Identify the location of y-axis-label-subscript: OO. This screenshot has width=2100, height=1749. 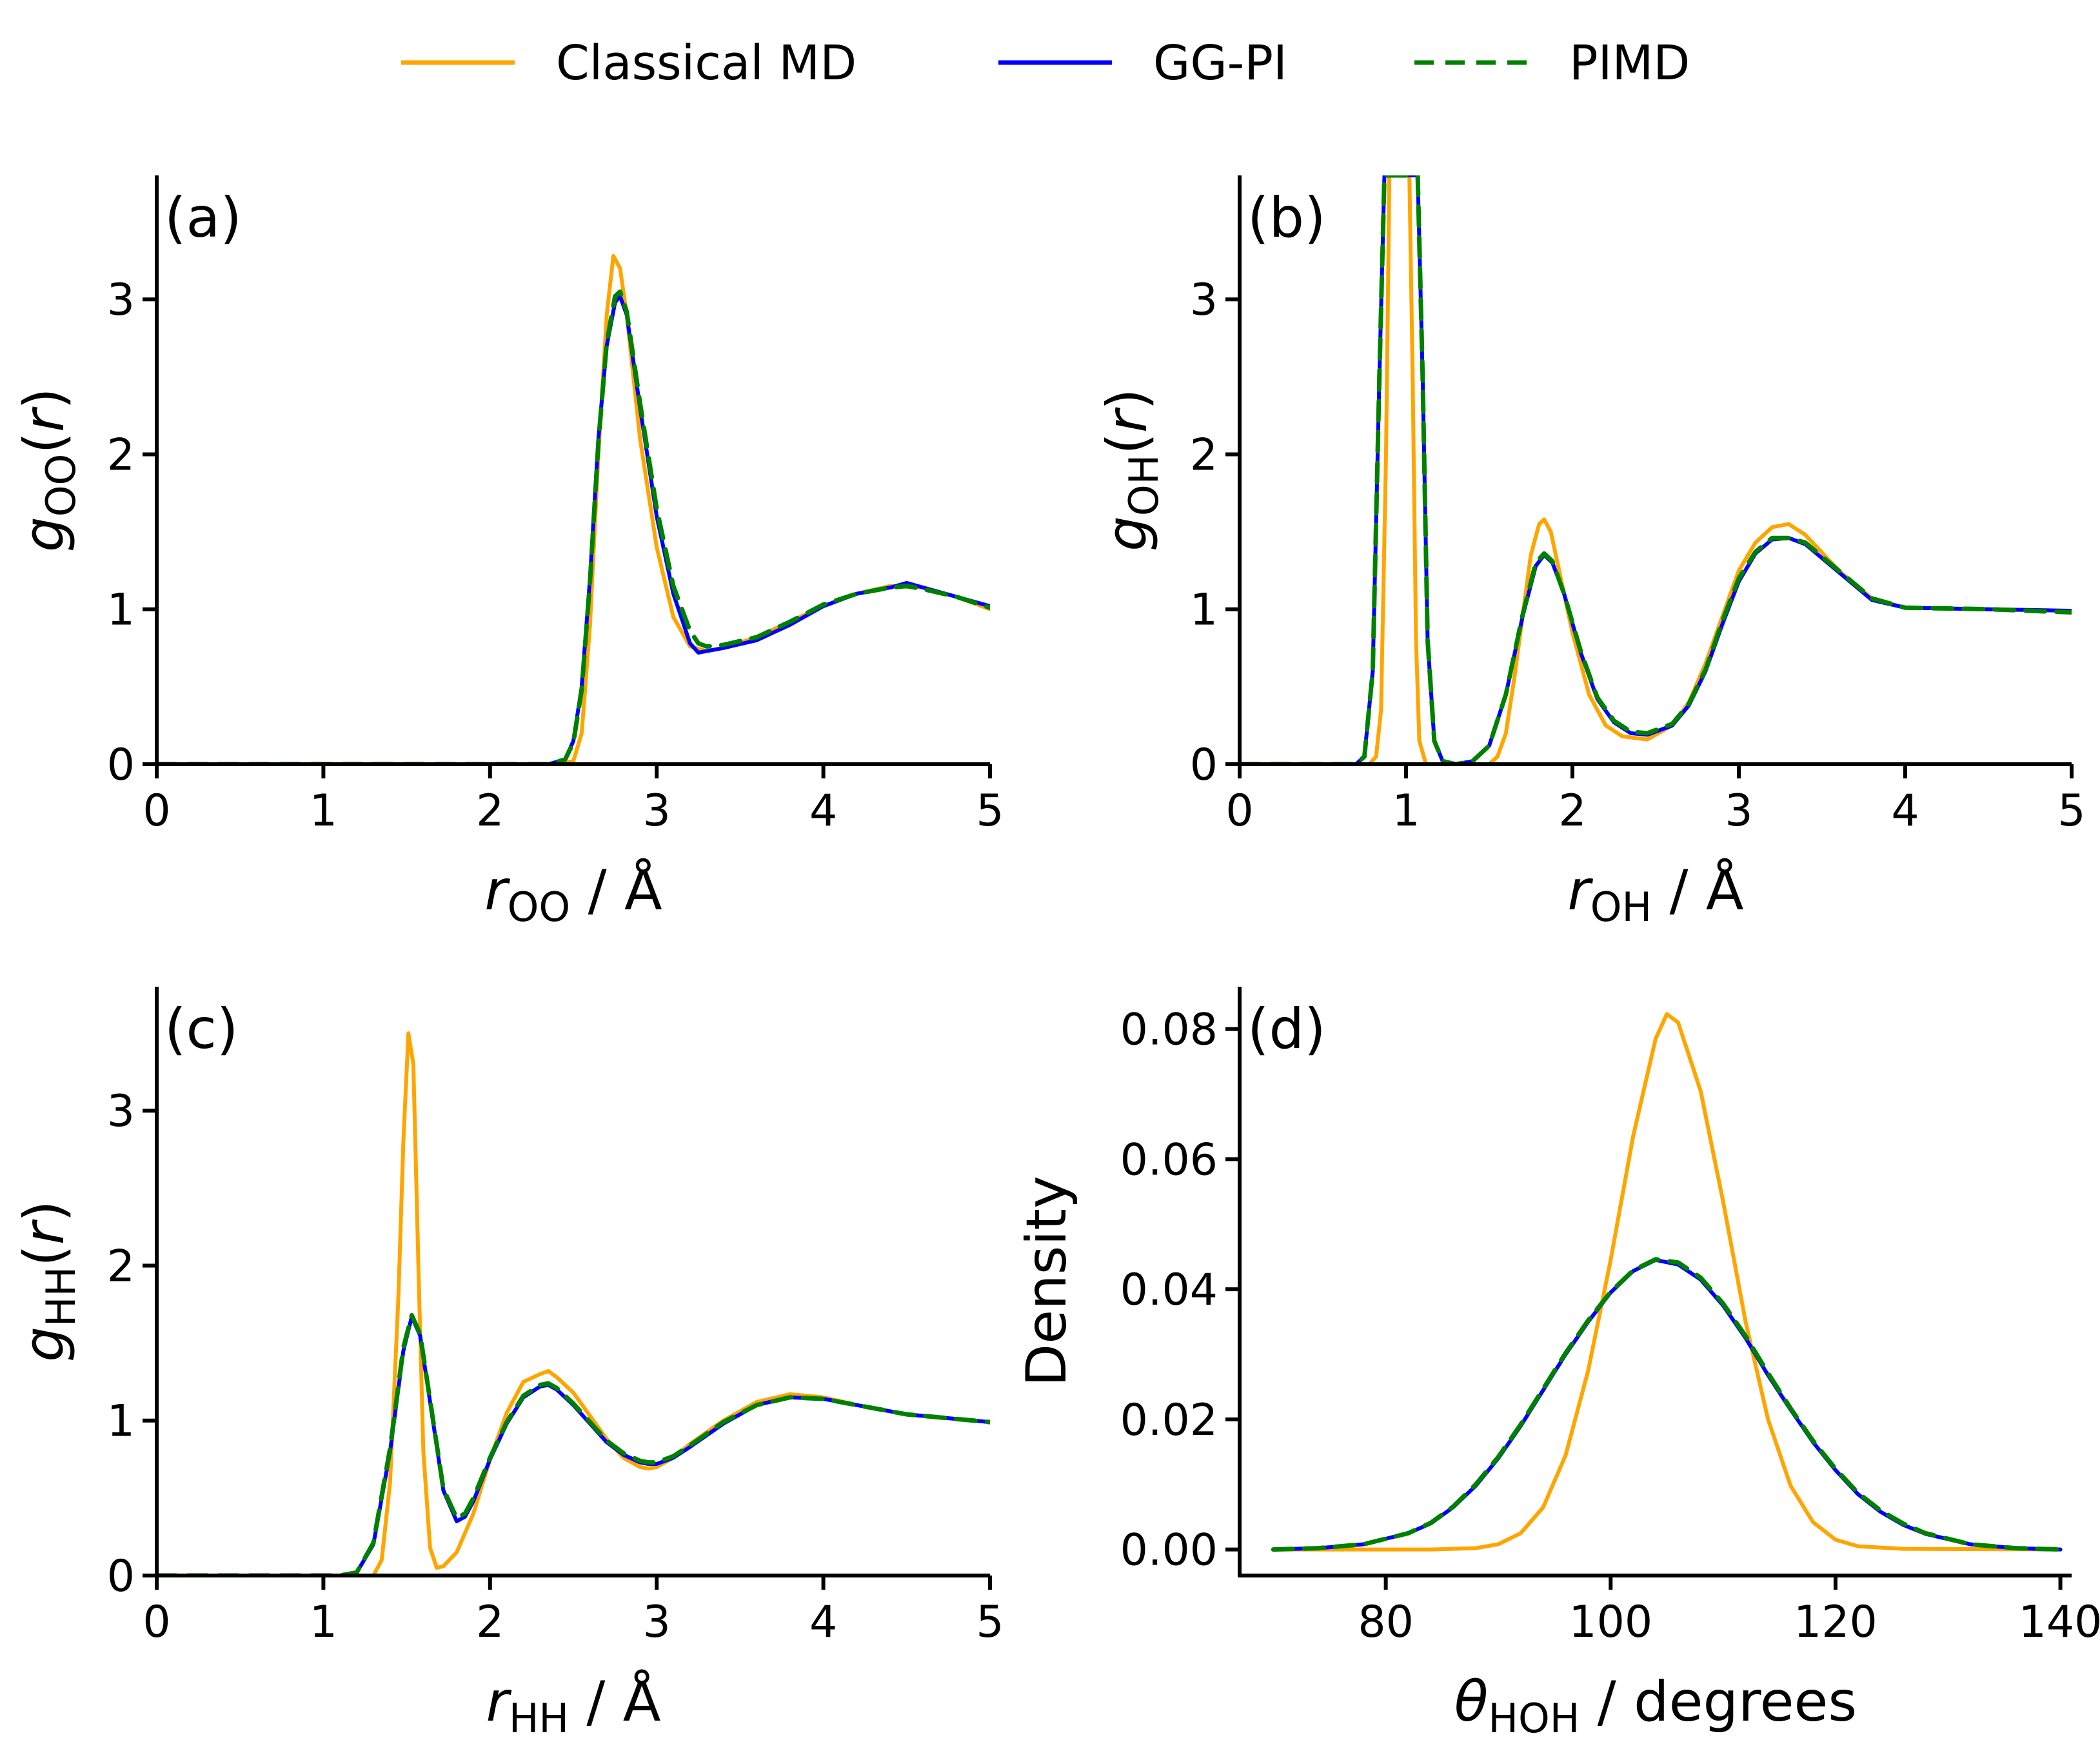
(61, 485).